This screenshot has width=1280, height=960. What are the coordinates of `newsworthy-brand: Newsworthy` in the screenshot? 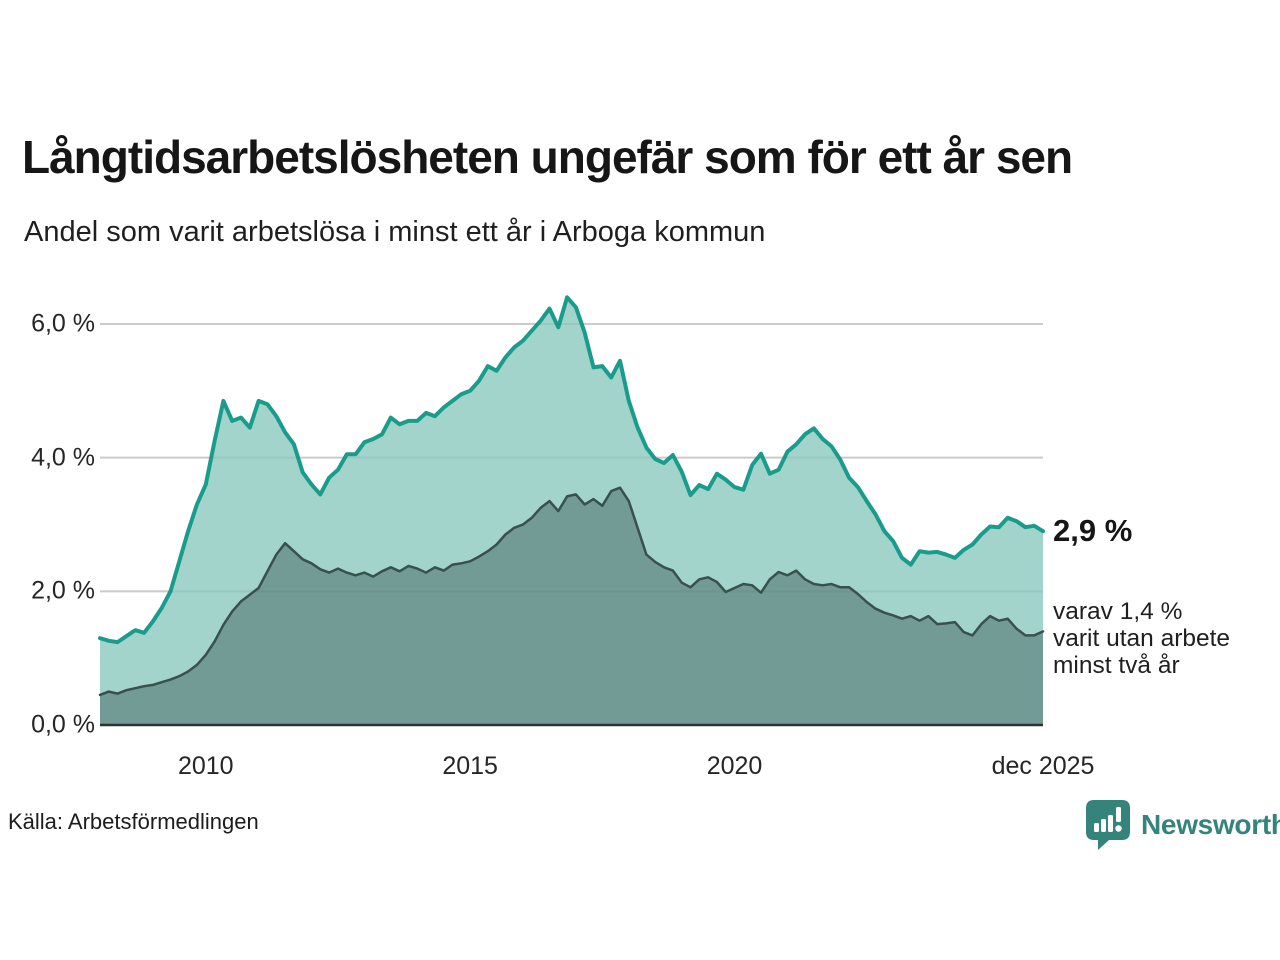 It's located at (1182, 825).